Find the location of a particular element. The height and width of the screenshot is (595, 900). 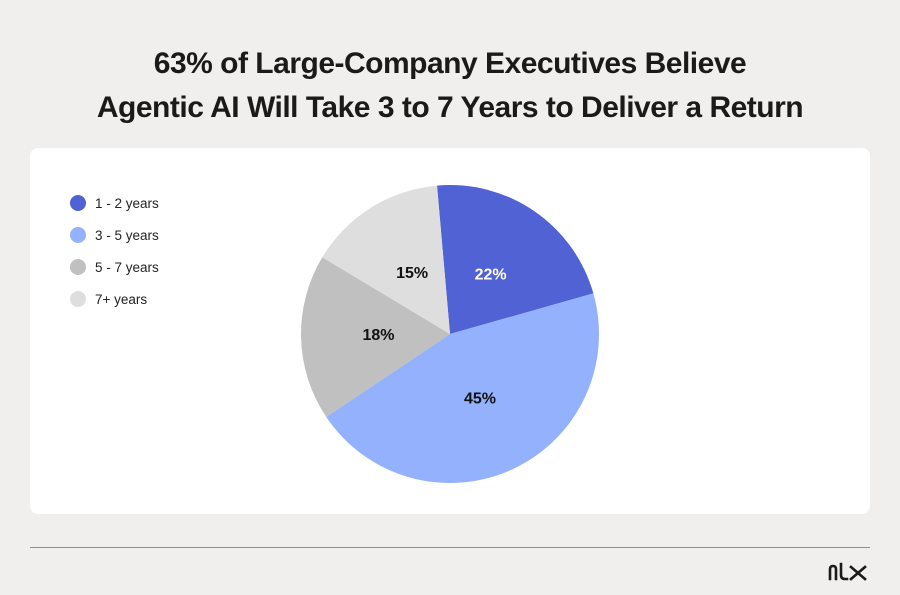

legend-label: 3 - 5 years is located at coordinates (127, 235).